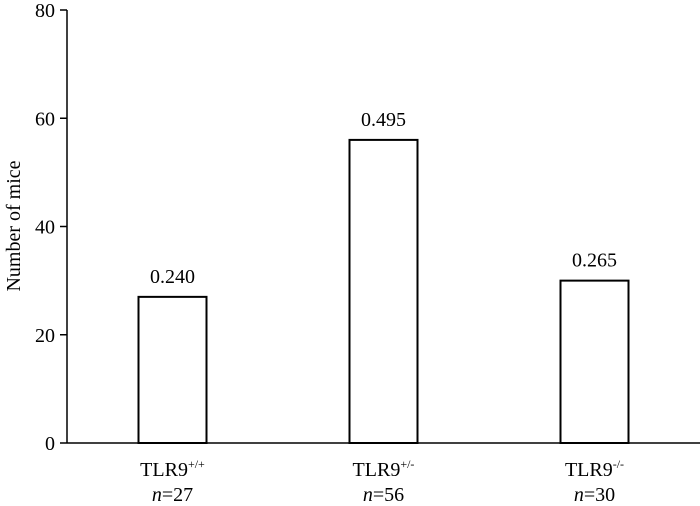 The width and height of the screenshot is (700, 506). I want to click on x-tick-label: TLR9-/-, so click(594, 469).